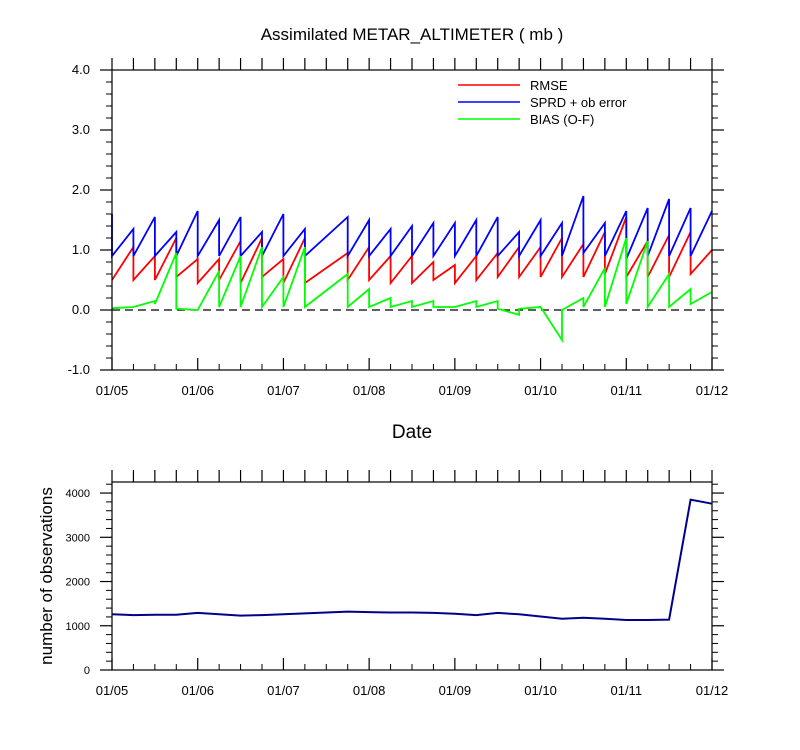  What do you see at coordinates (412, 290) in the screenshot?
I see `series-line-bias-o-f` at bounding box center [412, 290].